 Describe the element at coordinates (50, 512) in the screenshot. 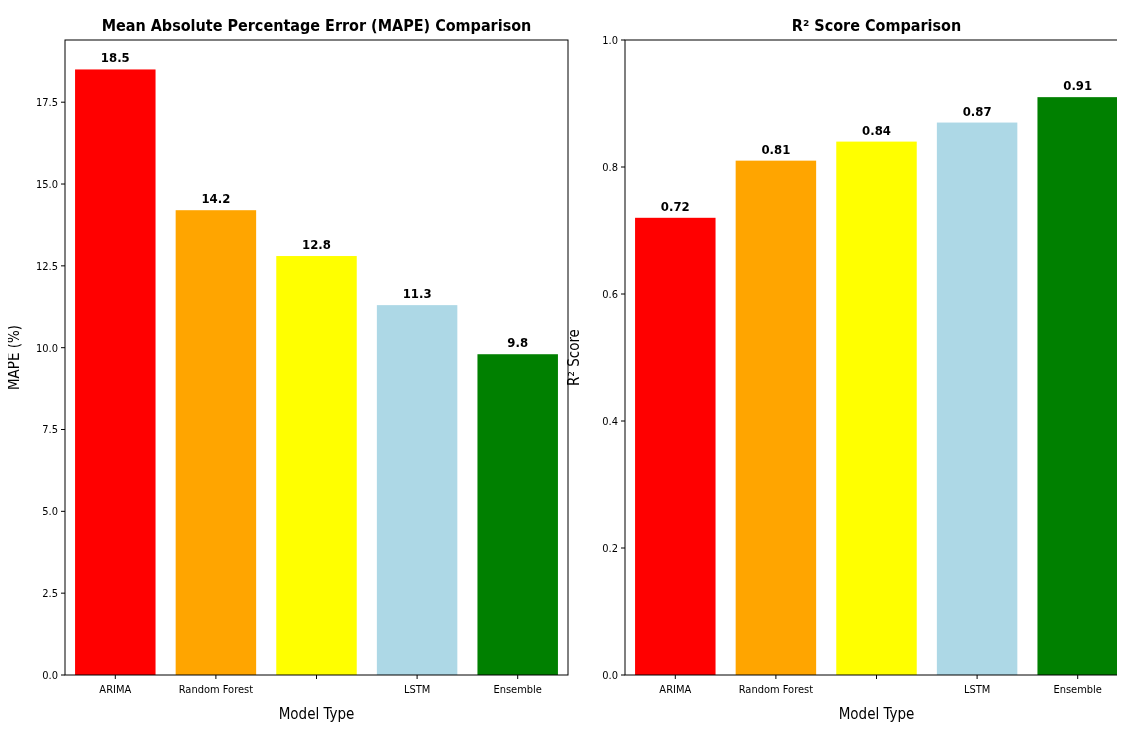

I see `y-tick-label: 5.0` at that location.